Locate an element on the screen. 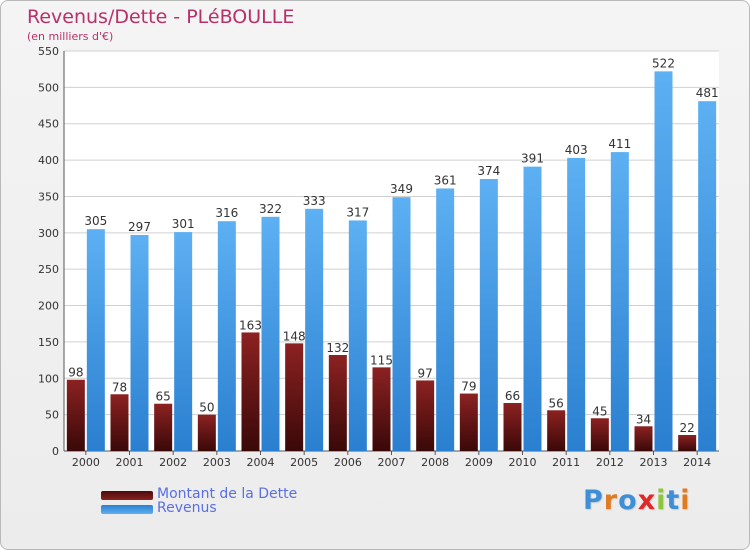  bar-label-debt: 34 is located at coordinates (643, 419).